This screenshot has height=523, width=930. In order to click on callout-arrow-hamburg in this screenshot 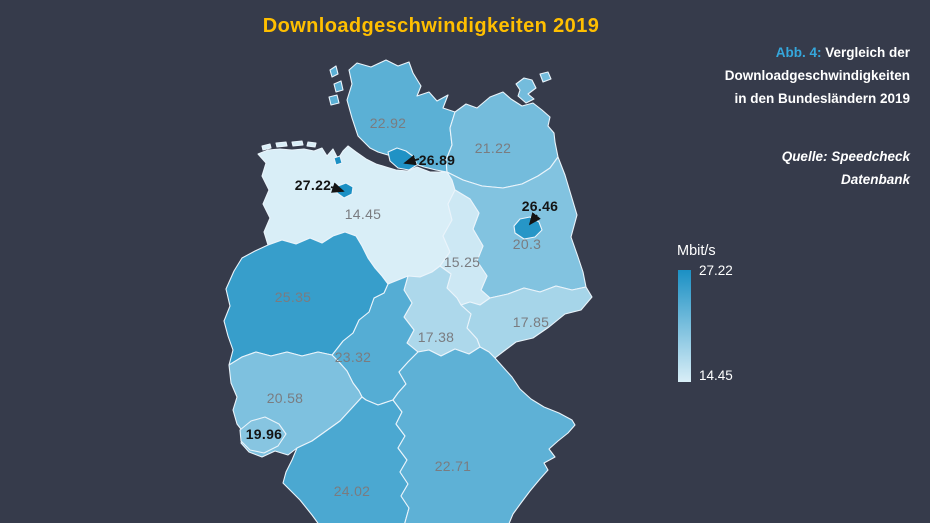, I will do `click(411, 160)`.